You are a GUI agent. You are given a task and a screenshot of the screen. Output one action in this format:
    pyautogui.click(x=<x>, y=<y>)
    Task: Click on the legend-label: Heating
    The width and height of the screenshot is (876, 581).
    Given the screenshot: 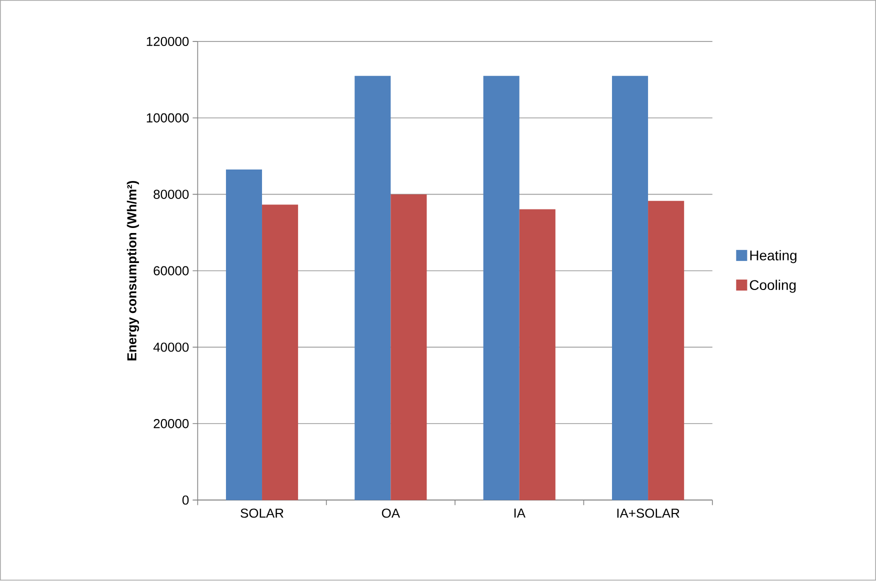 What is the action you would take?
    pyautogui.click(x=773, y=257)
    